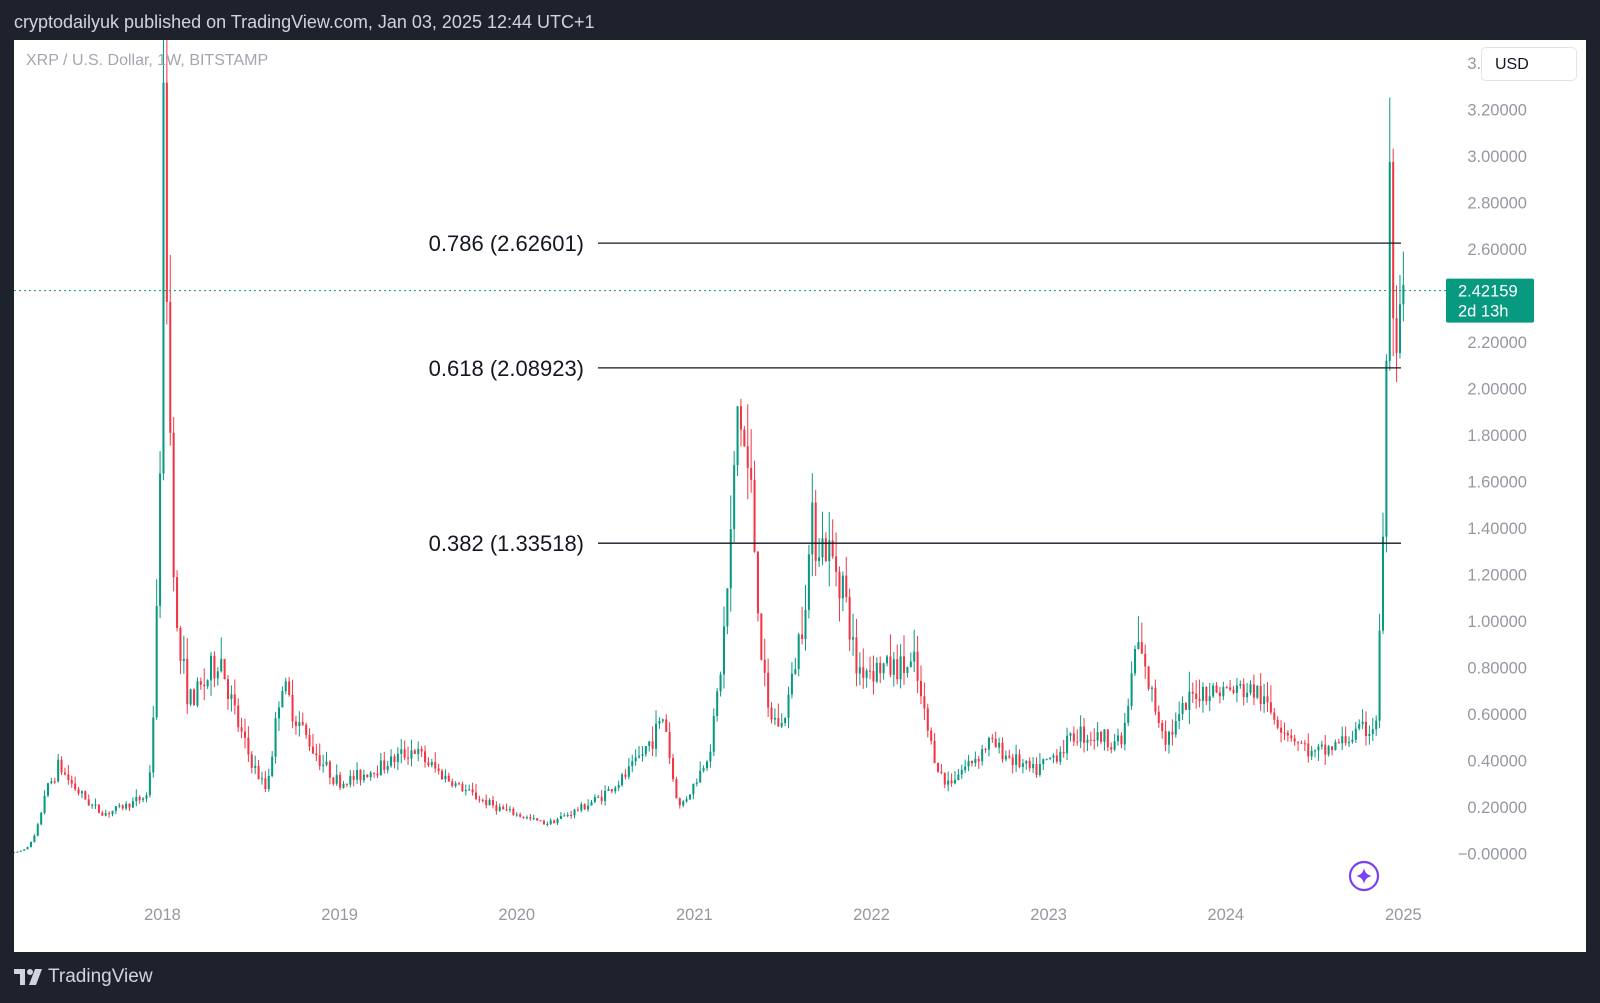 This screenshot has width=1600, height=1003. Describe the element at coordinates (1497, 622) in the screenshot. I see `price-axis-tick: 1.00000` at that location.